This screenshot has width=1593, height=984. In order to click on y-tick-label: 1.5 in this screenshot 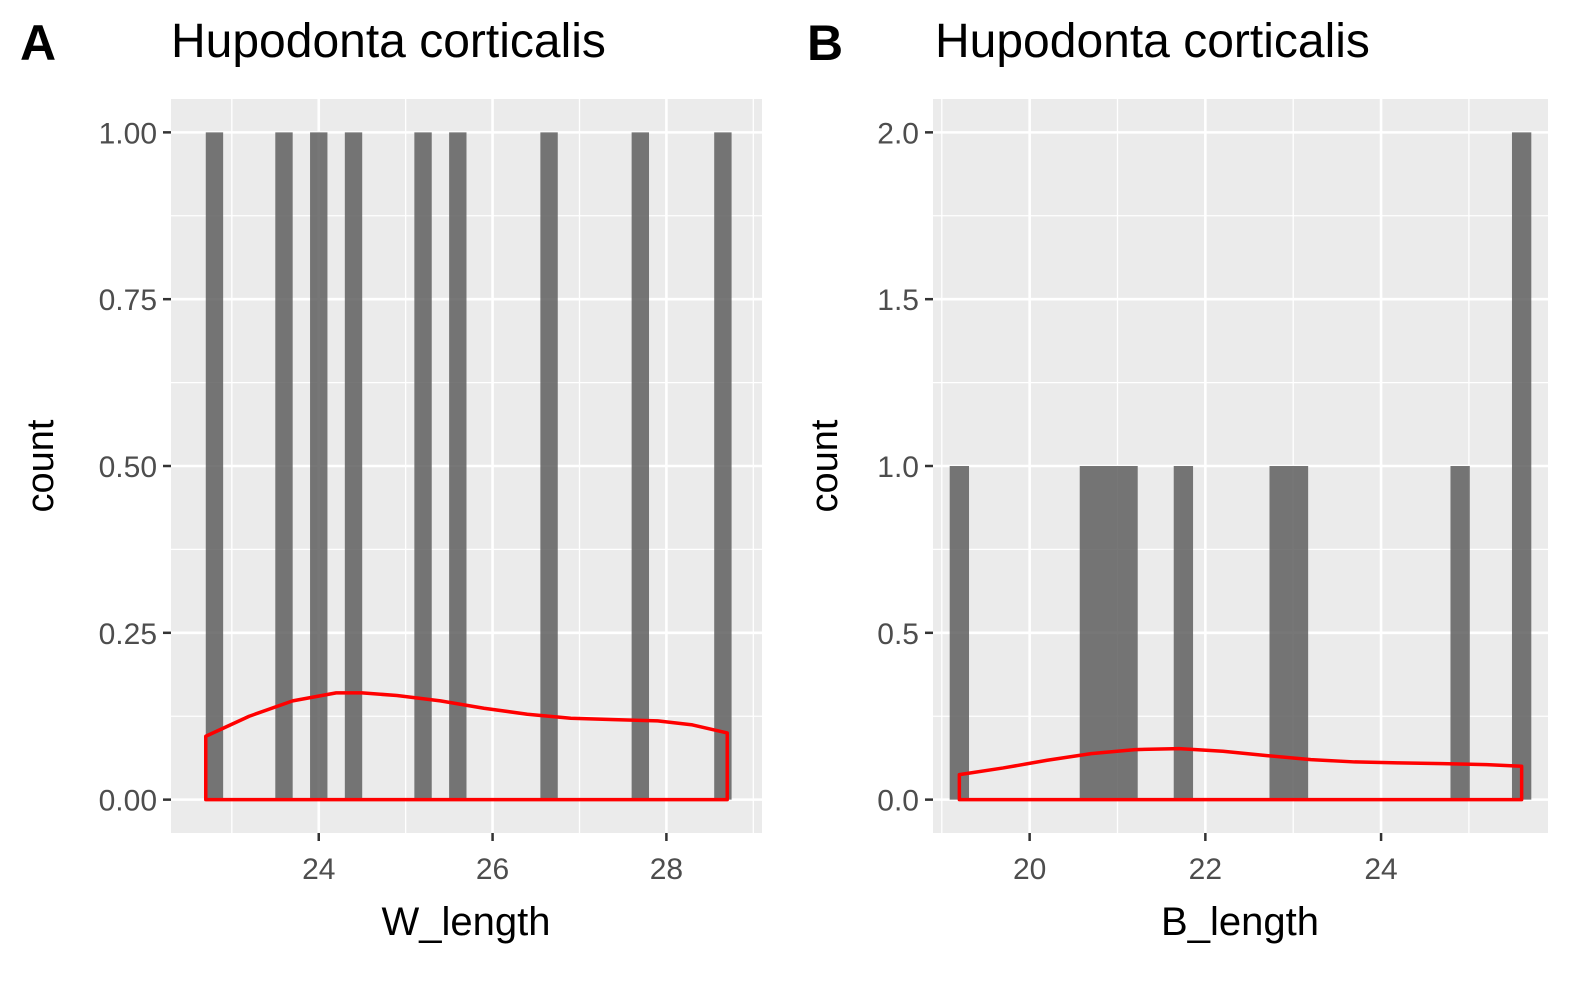, I will do `click(898, 300)`.